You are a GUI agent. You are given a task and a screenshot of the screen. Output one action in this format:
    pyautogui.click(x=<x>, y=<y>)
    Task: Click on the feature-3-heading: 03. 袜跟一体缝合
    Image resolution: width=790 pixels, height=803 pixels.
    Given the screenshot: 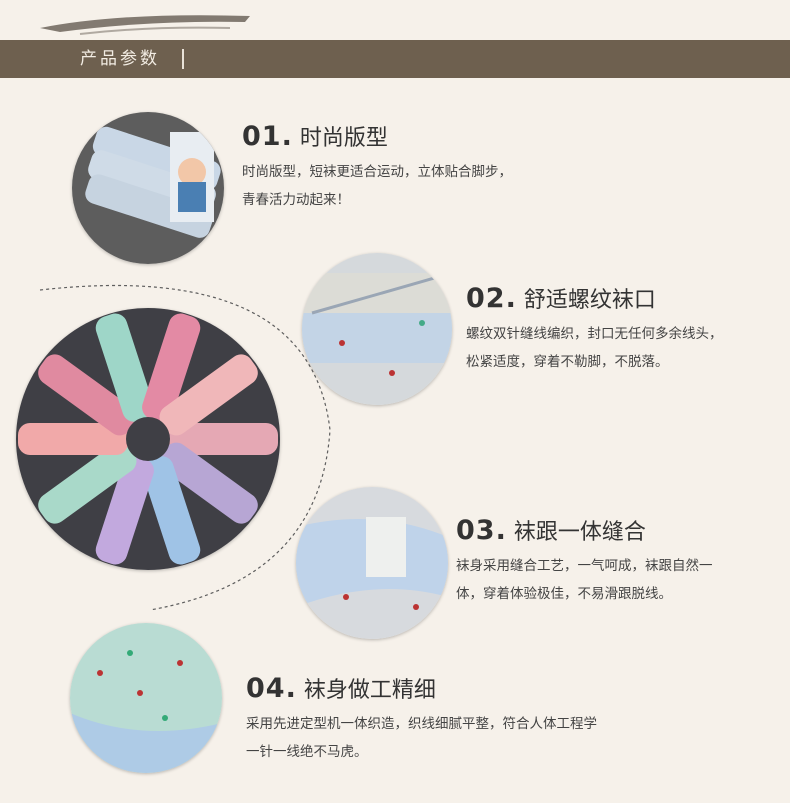 What is the action you would take?
    pyautogui.click(x=584, y=530)
    